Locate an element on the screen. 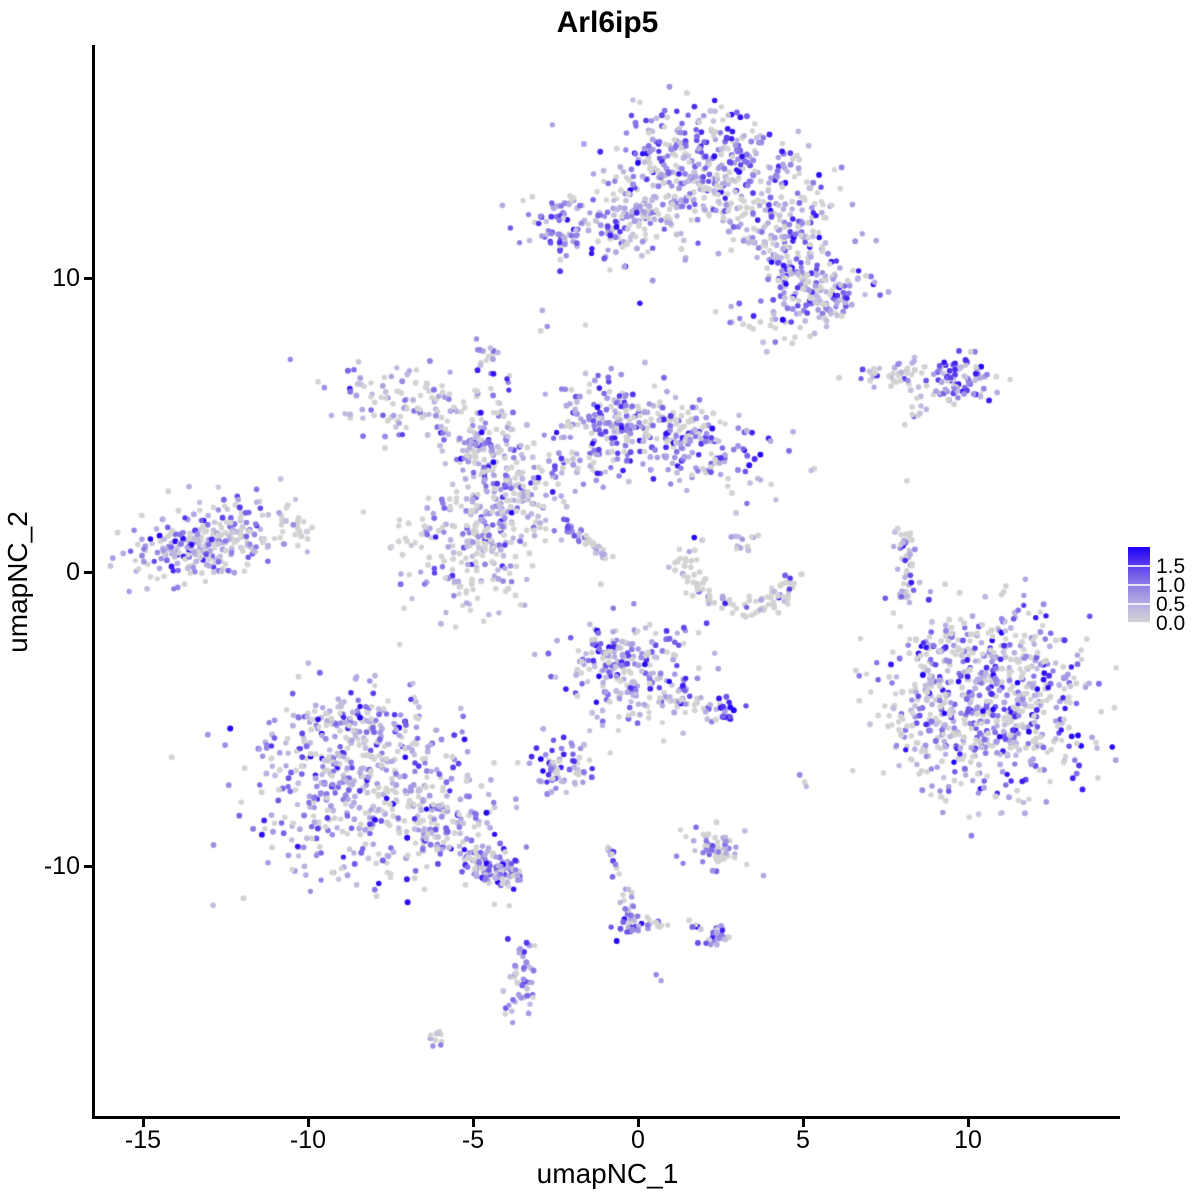 This screenshot has width=1200, height=1200. x-tick-label: 10 is located at coordinates (968, 1140).